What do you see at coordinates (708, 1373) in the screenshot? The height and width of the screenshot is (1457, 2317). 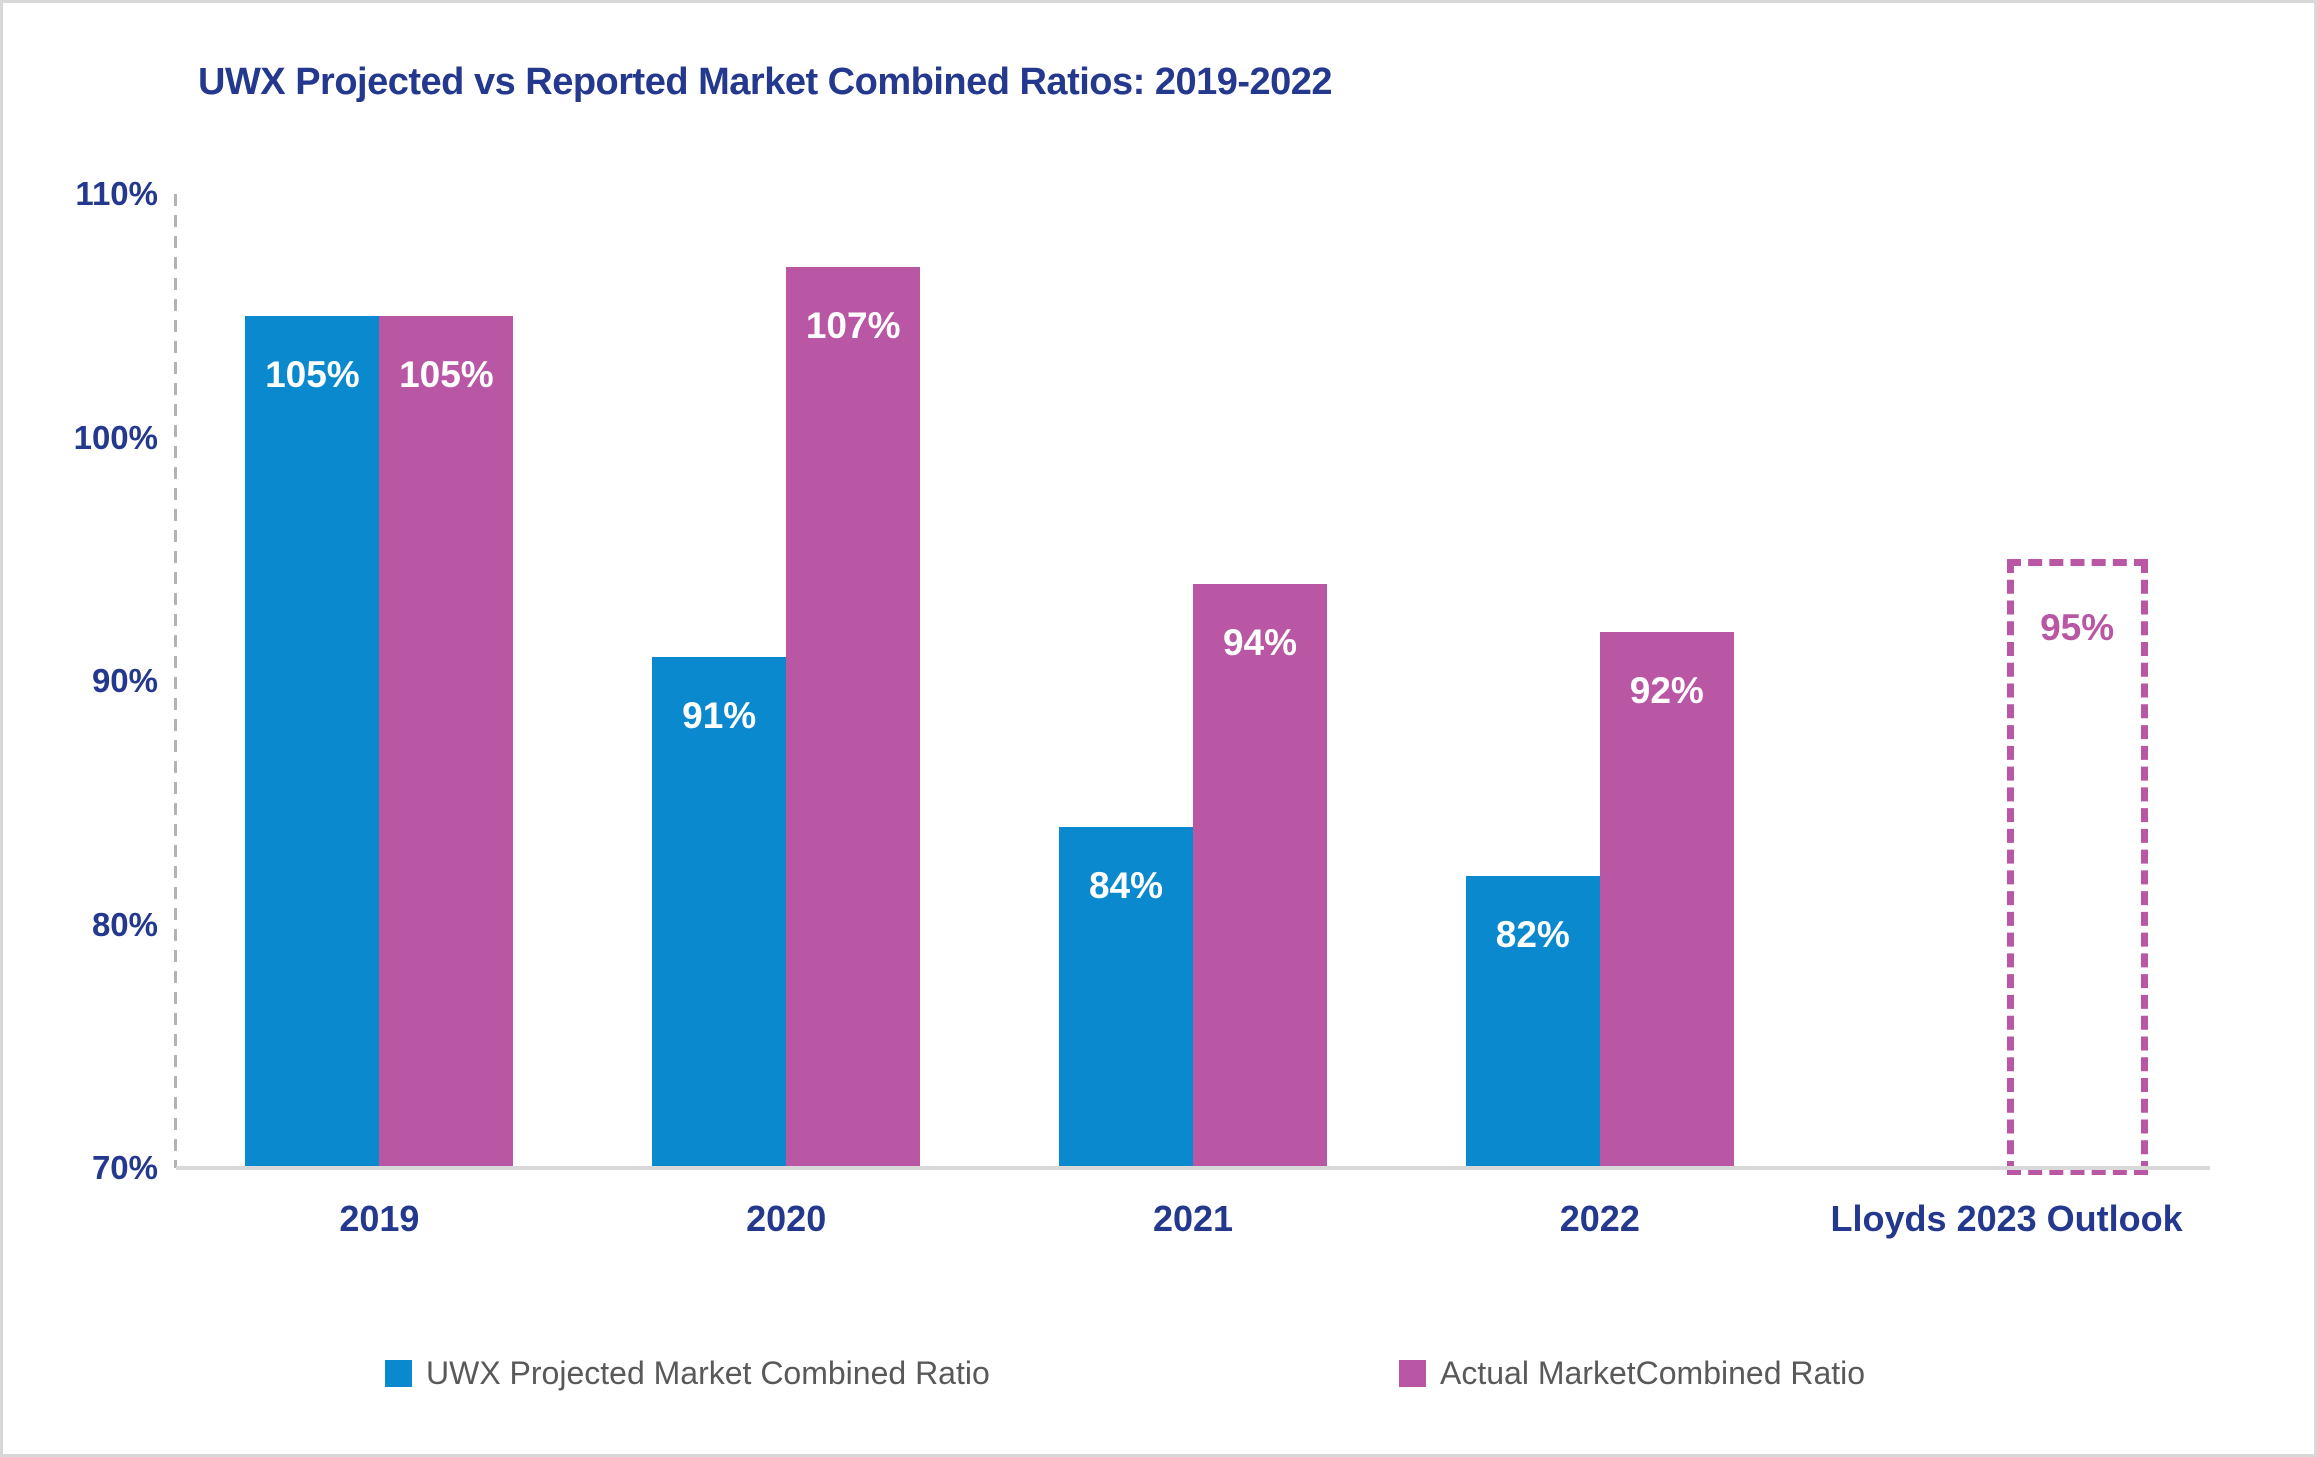 I see `legend-label-projected: UWX Projected Market Combined Ratio` at bounding box center [708, 1373].